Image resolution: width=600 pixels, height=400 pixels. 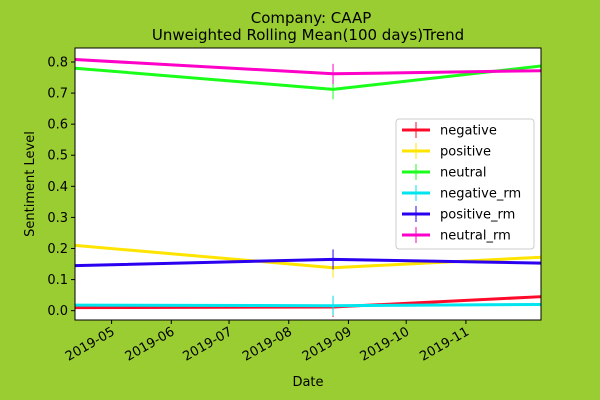 I want to click on x-tick-label: 2019-09, so click(x=327, y=344).